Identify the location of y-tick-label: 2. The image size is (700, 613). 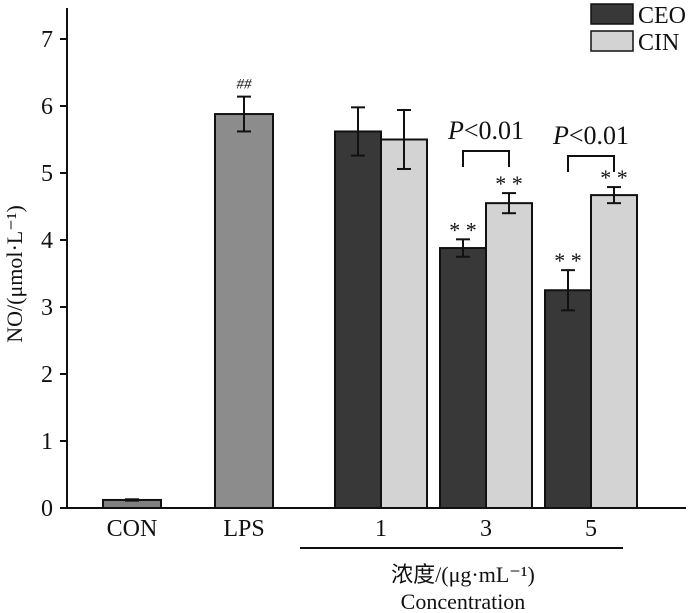
(47, 375).